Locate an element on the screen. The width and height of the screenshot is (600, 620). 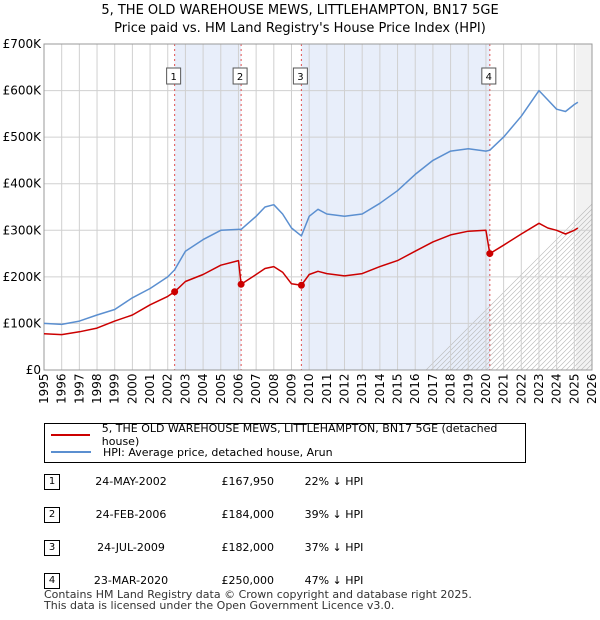
transaction-date: 24-MAY-2002 is located at coordinates (131, 481).